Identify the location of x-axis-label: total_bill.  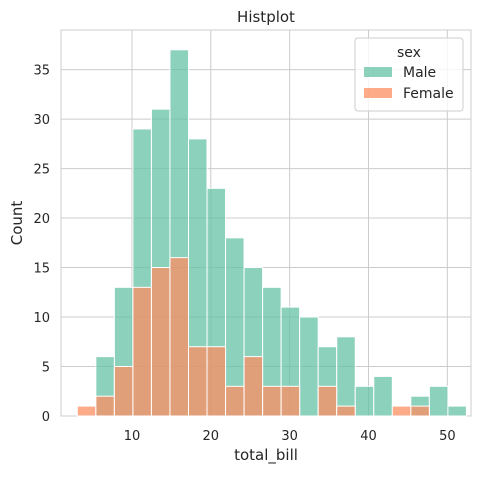
(266, 455).